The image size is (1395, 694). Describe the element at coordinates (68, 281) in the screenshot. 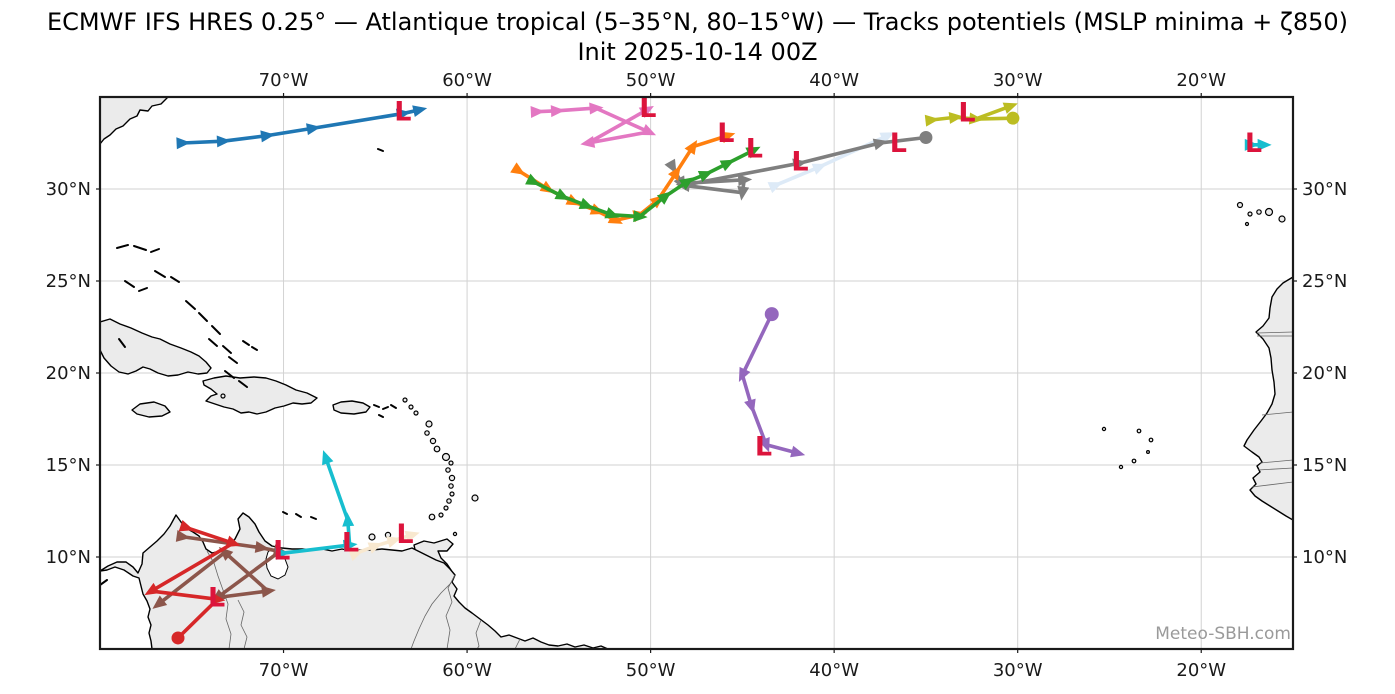

I see `y-tick-label-left: 25°N` at that location.